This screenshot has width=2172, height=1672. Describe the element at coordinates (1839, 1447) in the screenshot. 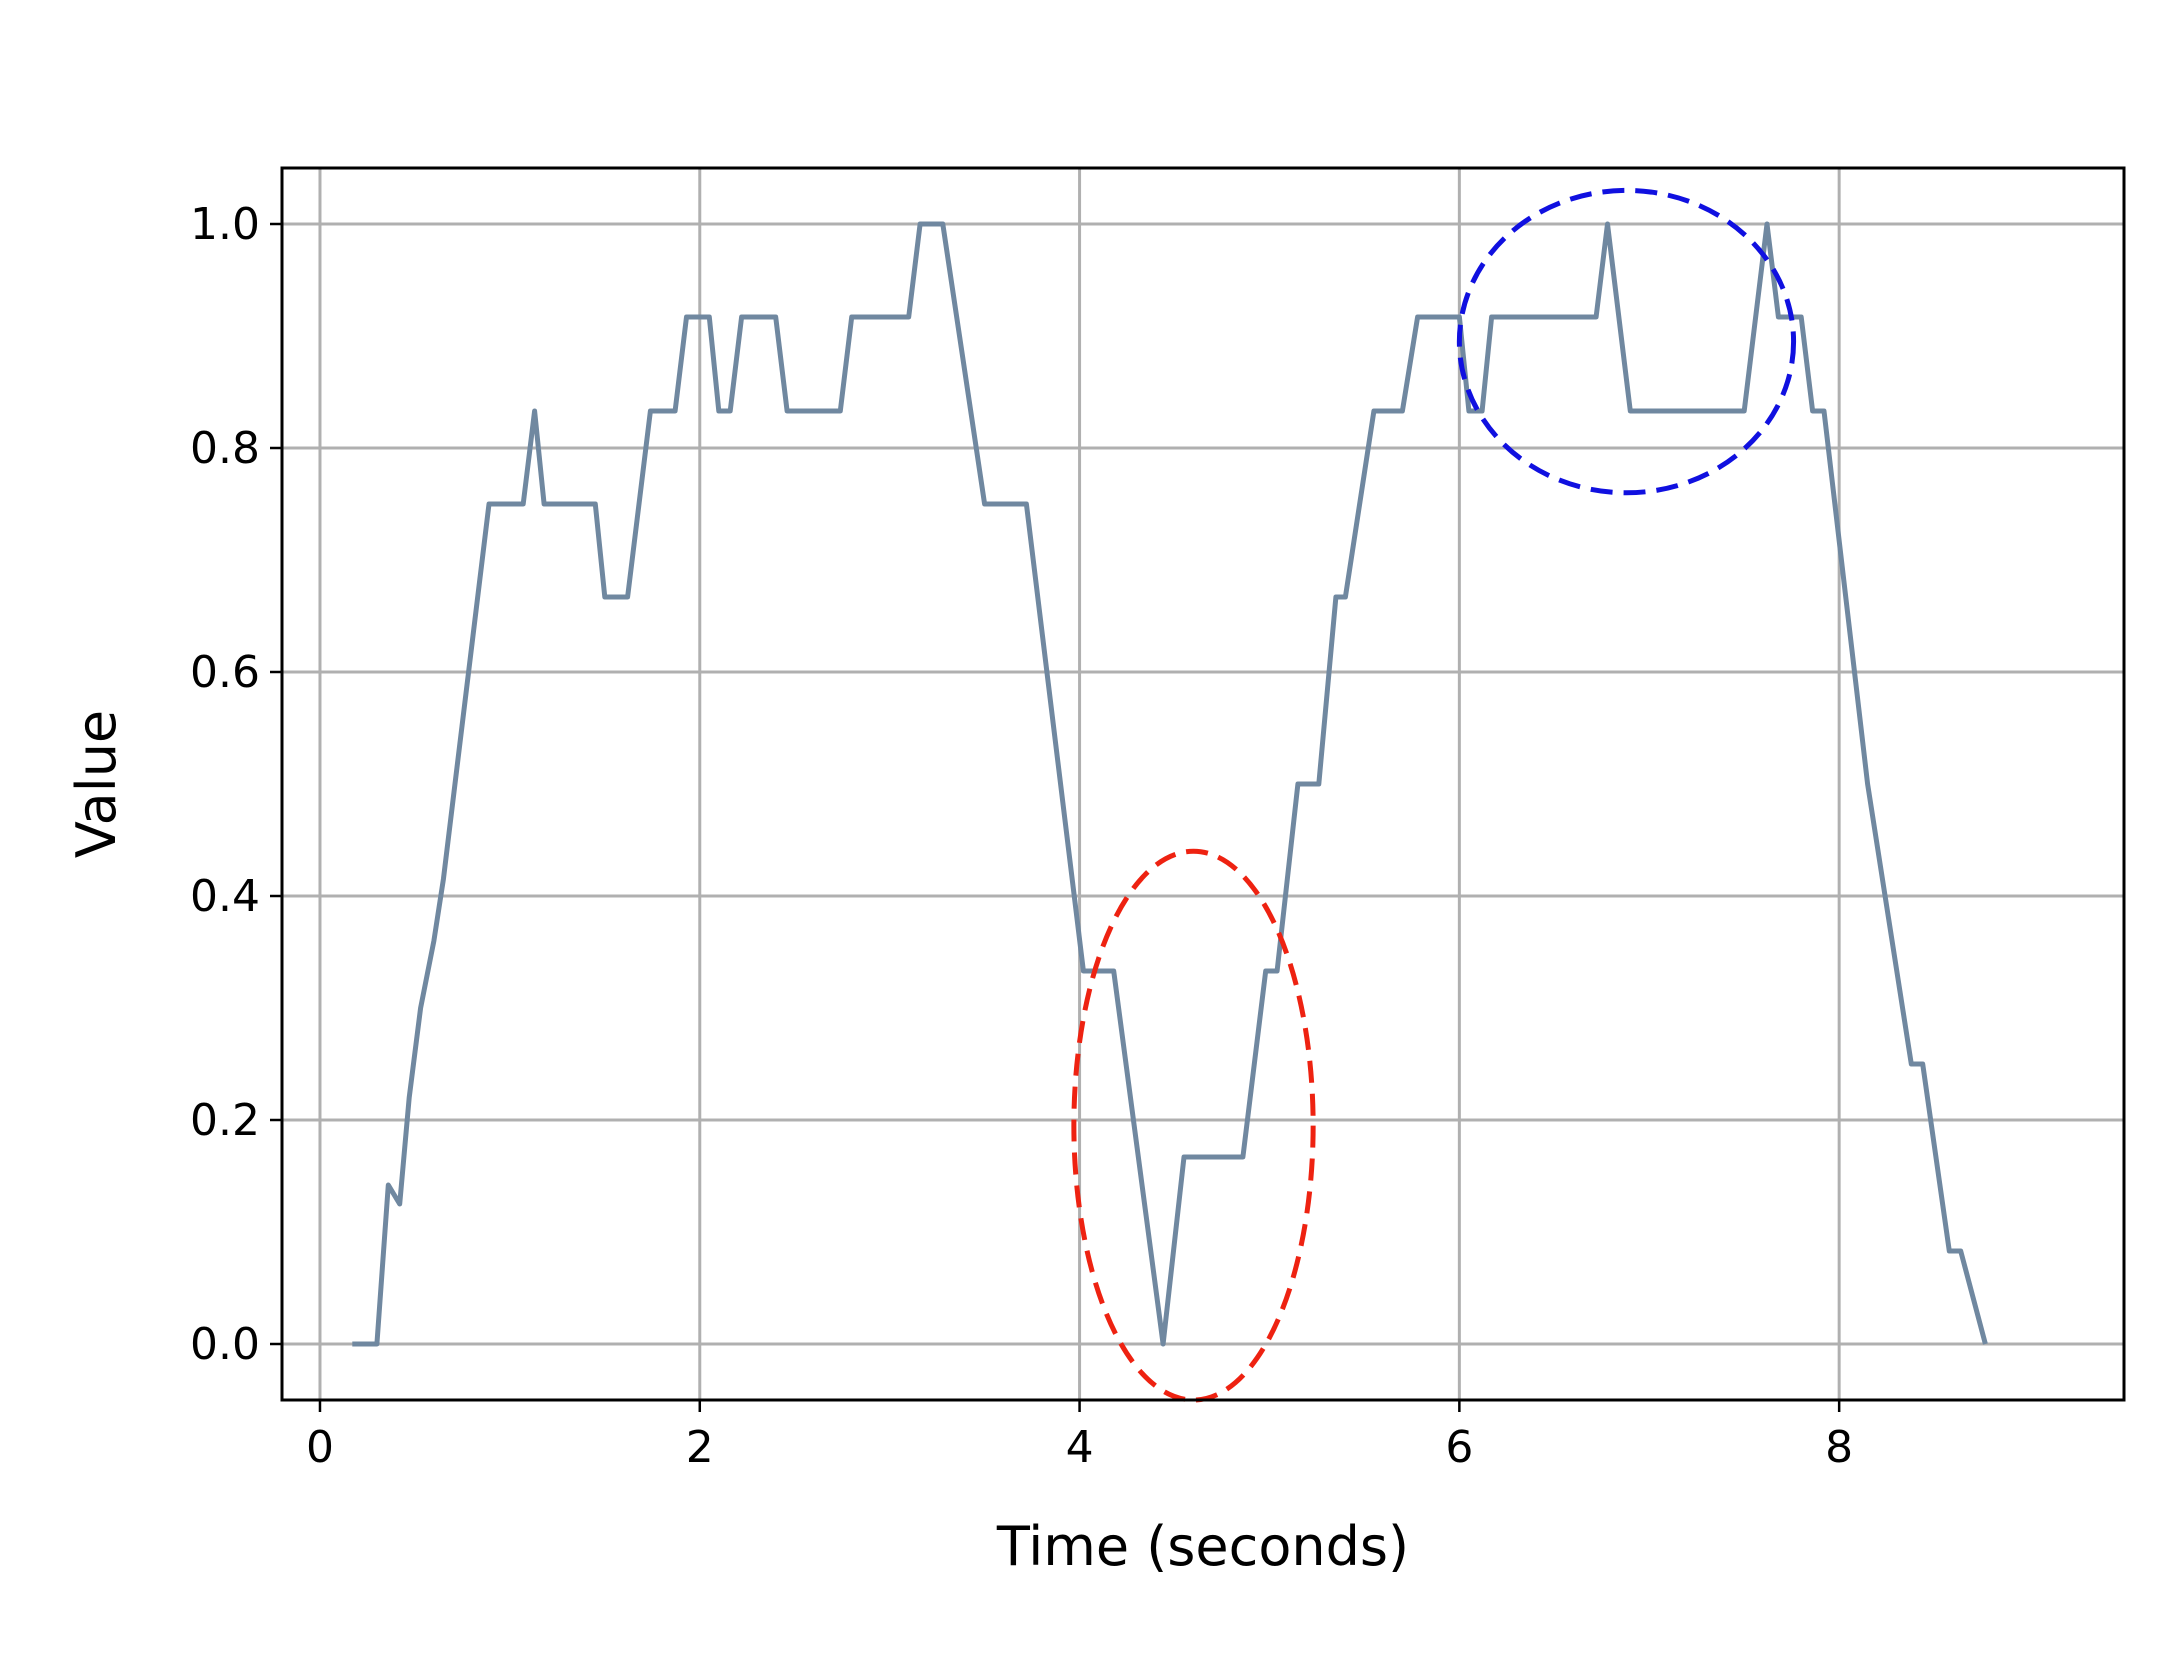

I see `x-tick-label: 8` at that location.